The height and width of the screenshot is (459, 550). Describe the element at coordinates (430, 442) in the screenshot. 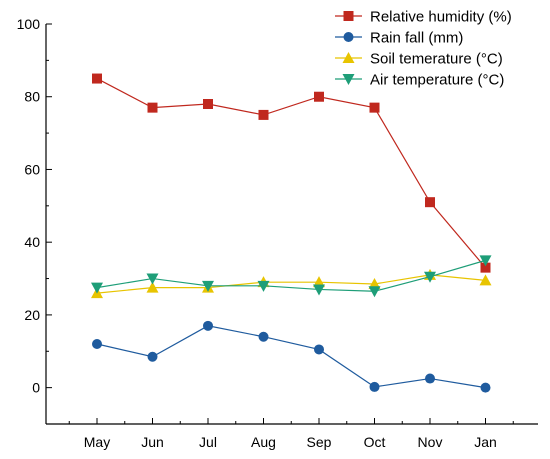

I see `x-tick-label: Nov` at that location.